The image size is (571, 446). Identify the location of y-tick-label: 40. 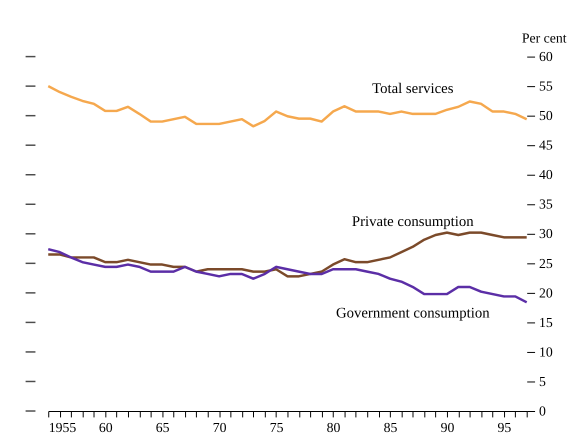
(546, 174).